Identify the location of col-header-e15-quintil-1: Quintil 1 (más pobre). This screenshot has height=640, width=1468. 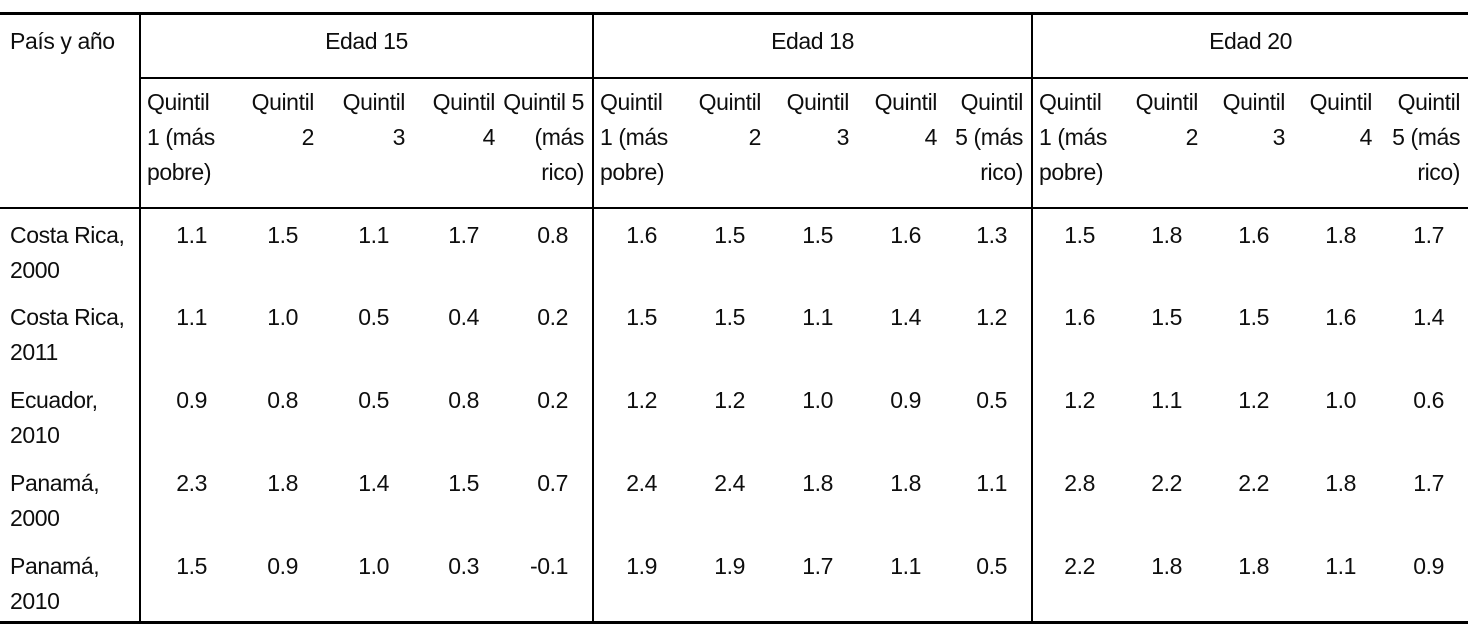
(185, 143).